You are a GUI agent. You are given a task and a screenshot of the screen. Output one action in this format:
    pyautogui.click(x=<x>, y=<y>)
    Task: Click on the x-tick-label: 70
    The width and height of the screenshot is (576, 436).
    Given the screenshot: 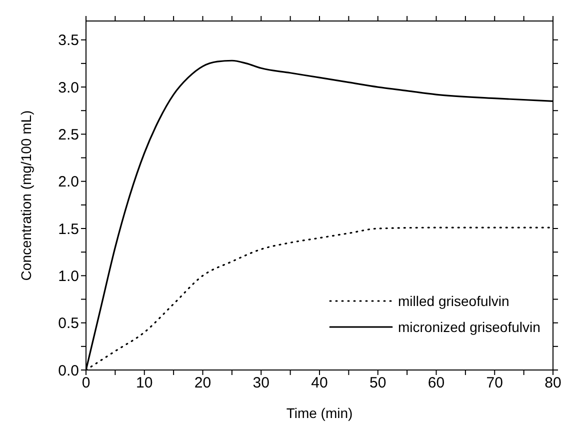 What is the action you would take?
    pyautogui.click(x=494, y=383)
    